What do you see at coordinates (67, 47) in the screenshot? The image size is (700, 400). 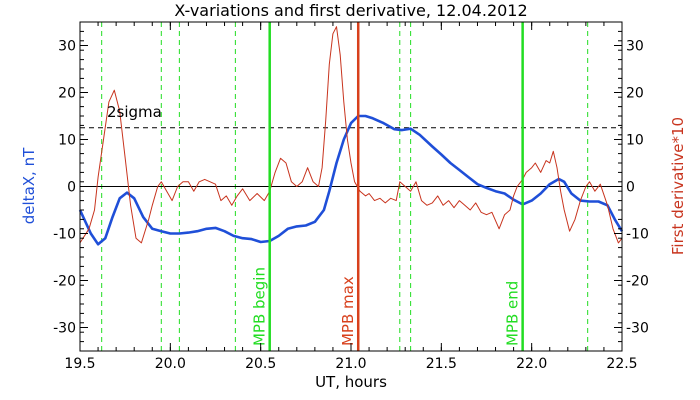 I see `y-tick-label-left-6: 30` at bounding box center [67, 47].